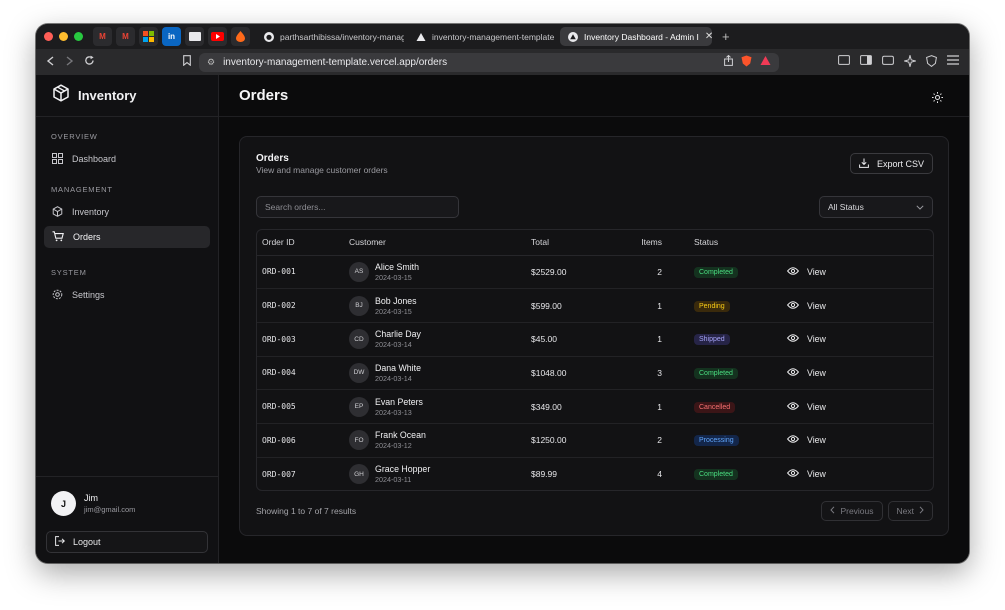 The height and width of the screenshot is (610, 1005). What do you see at coordinates (724, 272) in the screenshot?
I see `status-cell: Completed` at bounding box center [724, 272].